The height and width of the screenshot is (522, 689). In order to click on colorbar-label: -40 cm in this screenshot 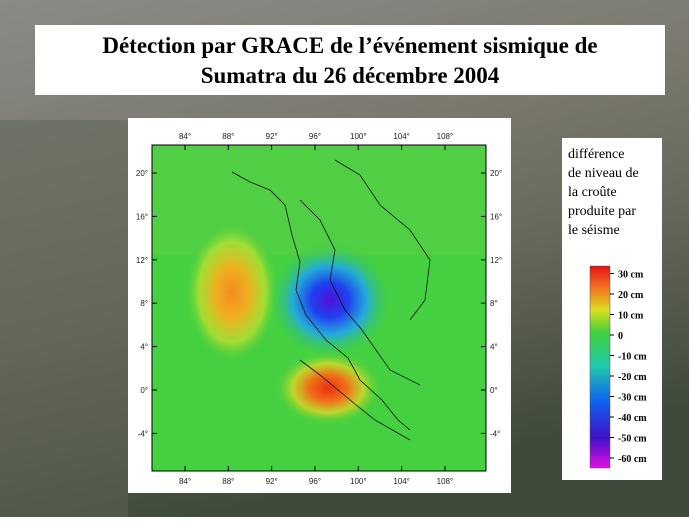, I will do `click(632, 418)`.